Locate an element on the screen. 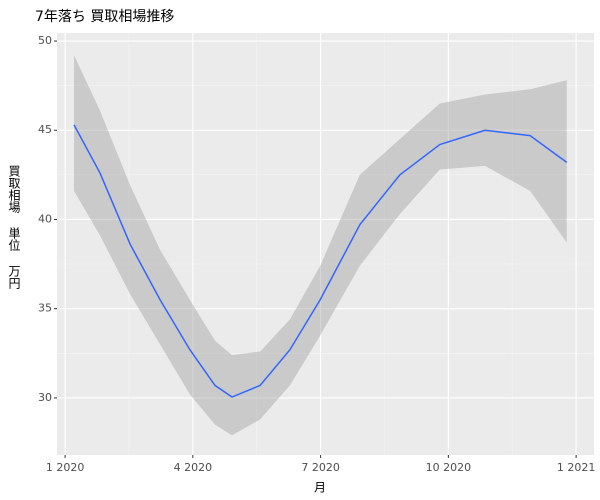 Image resolution: width=600 pixels, height=500 pixels. y-tick-label: 45 is located at coordinates (45, 129).